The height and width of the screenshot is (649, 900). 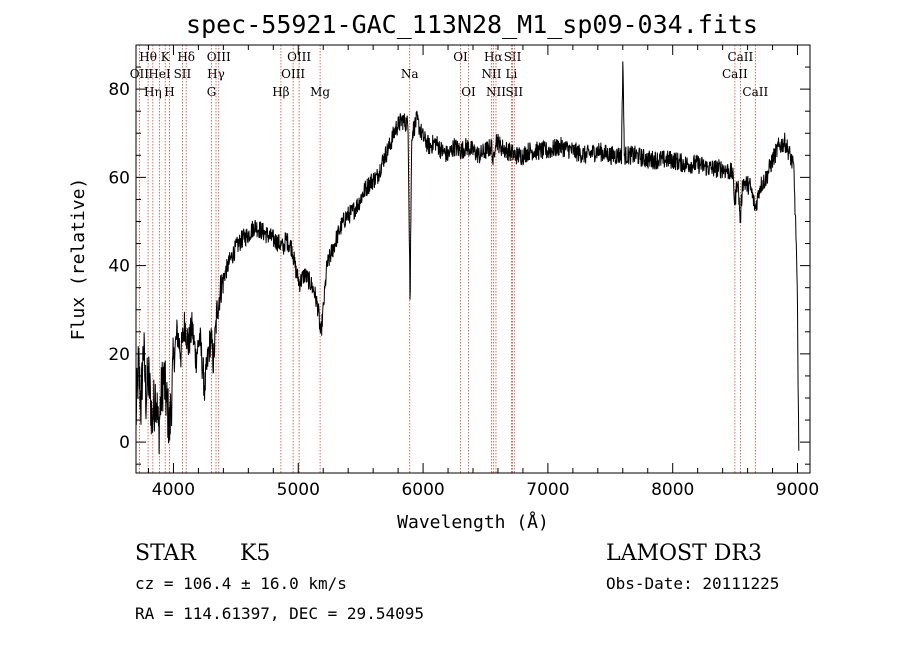 I want to click on object-class: STAR, so click(x=166, y=553).